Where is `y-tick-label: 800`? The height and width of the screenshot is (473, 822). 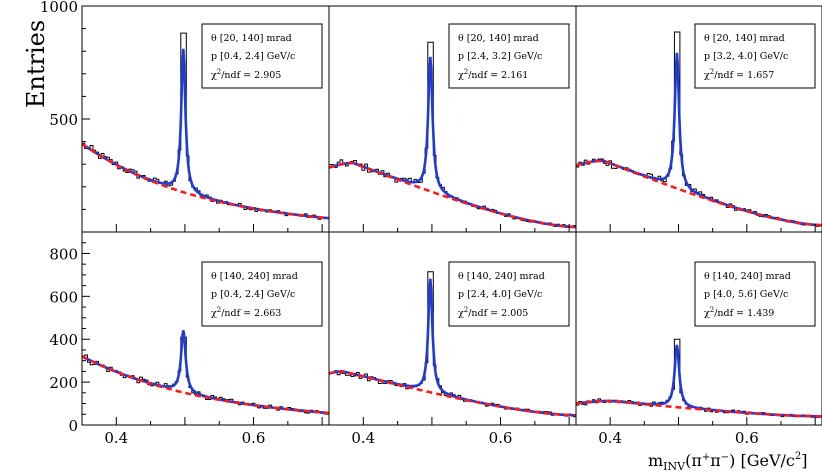 y-tick-label: 800 is located at coordinates (63, 254).